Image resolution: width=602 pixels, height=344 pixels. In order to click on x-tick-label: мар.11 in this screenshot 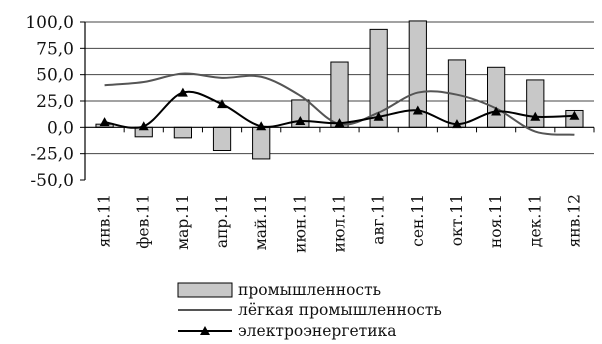, I will do `click(183, 222)`.